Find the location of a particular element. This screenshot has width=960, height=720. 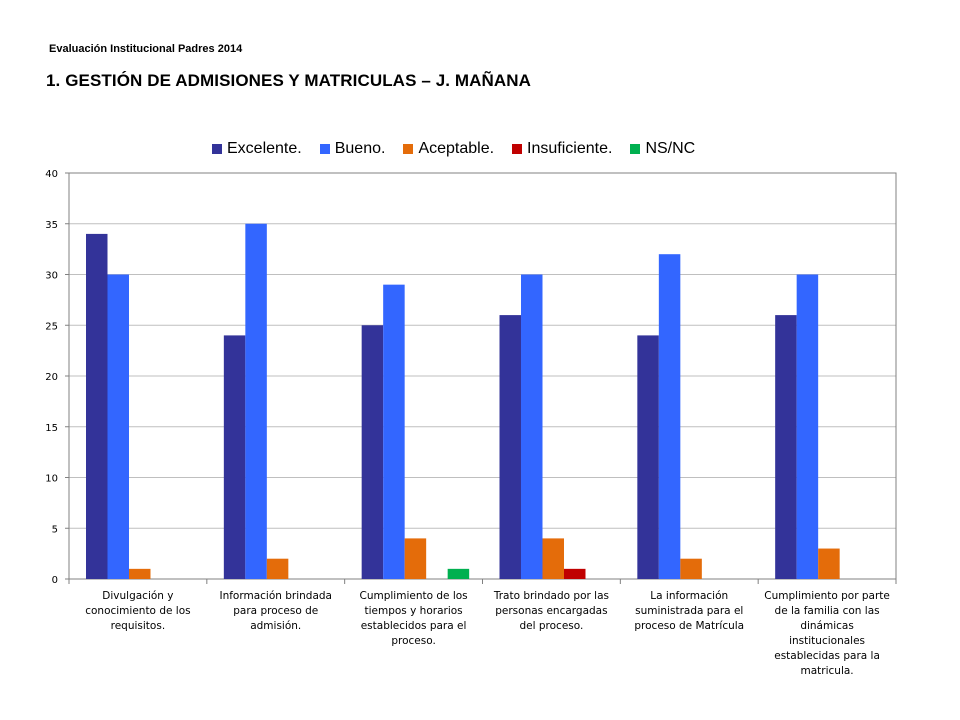

legend-label: Bueno. is located at coordinates (360, 148).